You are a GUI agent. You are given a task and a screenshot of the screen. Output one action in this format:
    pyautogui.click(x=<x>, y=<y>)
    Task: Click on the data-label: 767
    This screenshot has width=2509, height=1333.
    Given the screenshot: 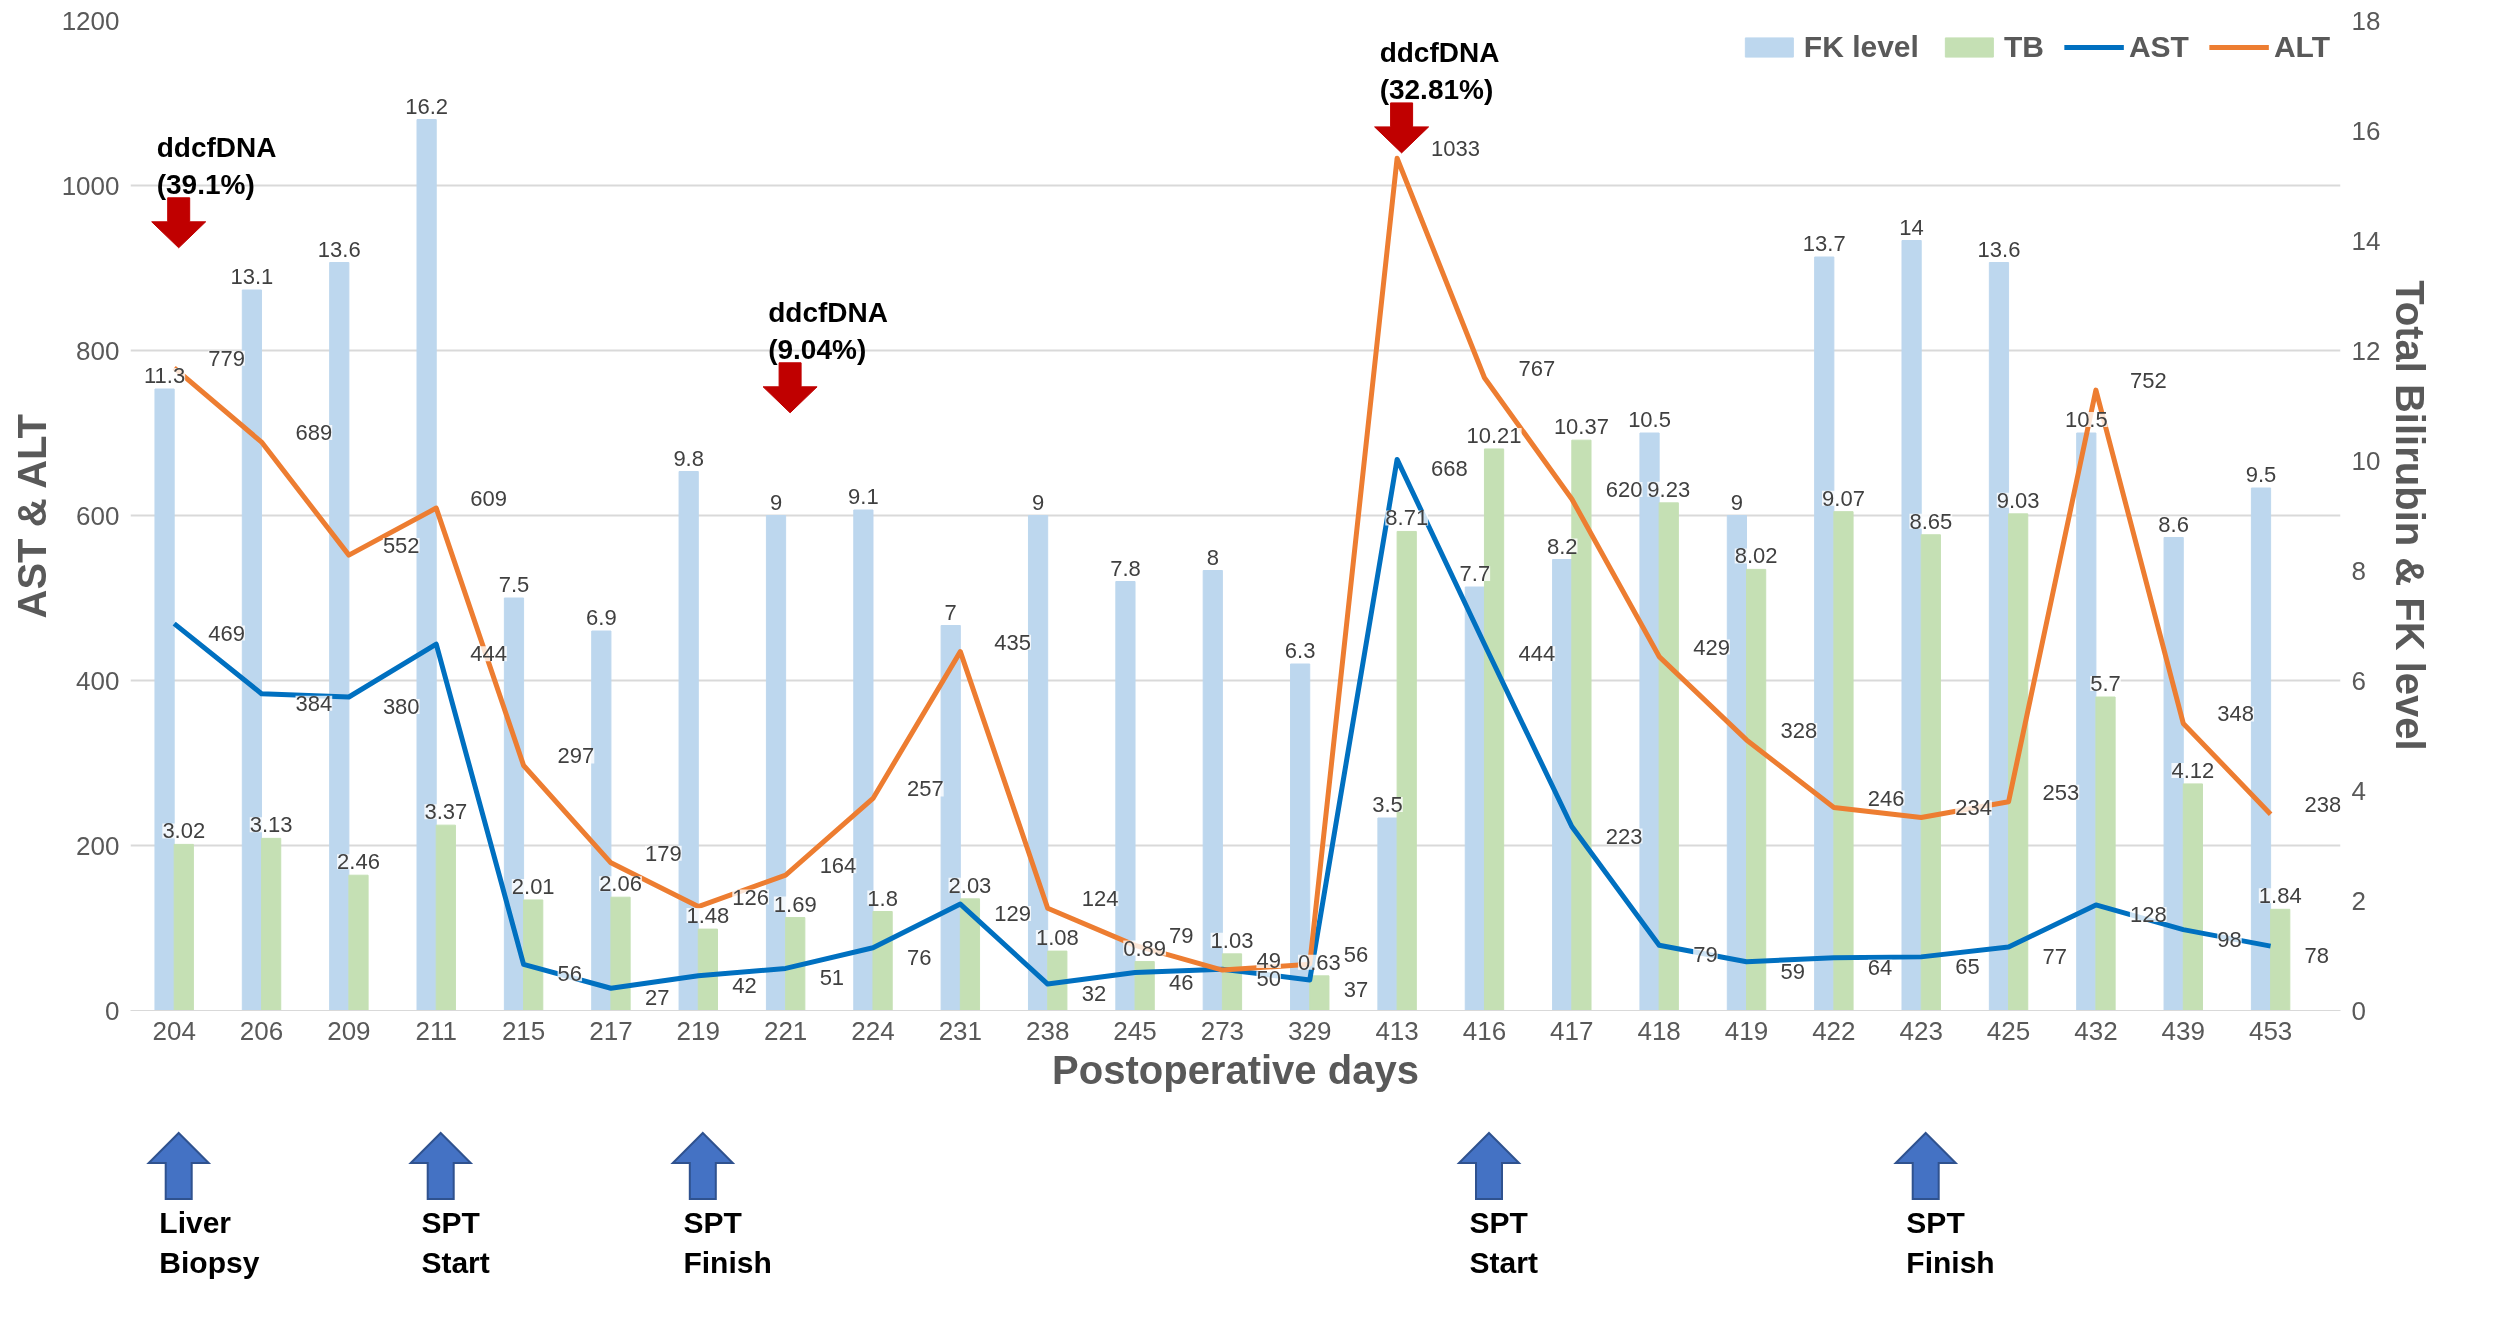 What is the action you would take?
    pyautogui.click(x=1537, y=368)
    